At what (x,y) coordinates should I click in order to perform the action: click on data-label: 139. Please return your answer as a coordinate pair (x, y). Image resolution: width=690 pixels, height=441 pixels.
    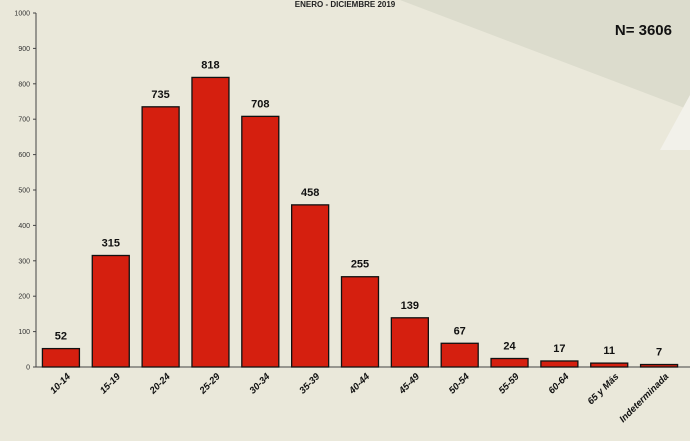
    Looking at the image, I should click on (410, 306).